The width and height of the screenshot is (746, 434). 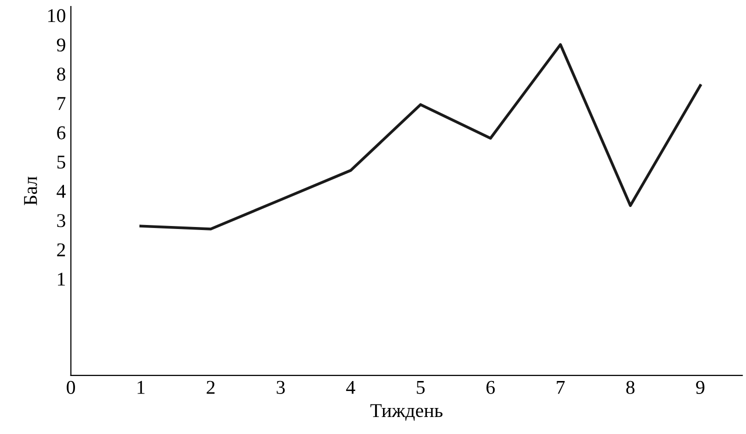 What do you see at coordinates (61, 162) in the screenshot?
I see `y-tick-label: 5` at bounding box center [61, 162].